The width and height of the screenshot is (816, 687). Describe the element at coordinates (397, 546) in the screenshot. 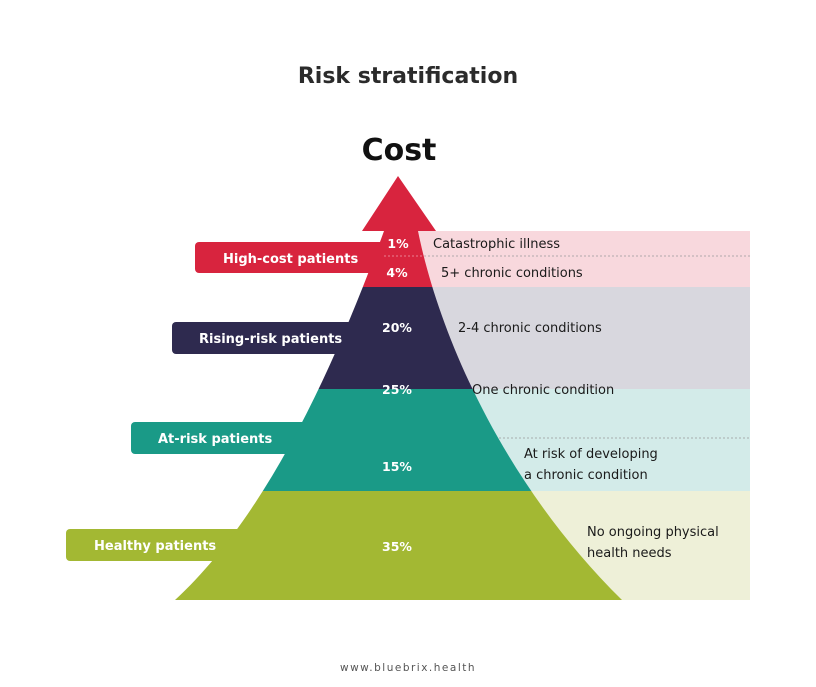

I see `percent-healthy: 35%` at that location.